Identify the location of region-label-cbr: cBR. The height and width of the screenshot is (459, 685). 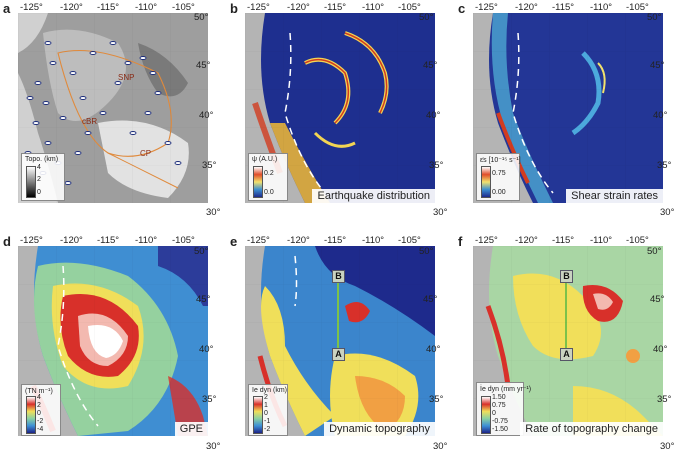
(90, 121).